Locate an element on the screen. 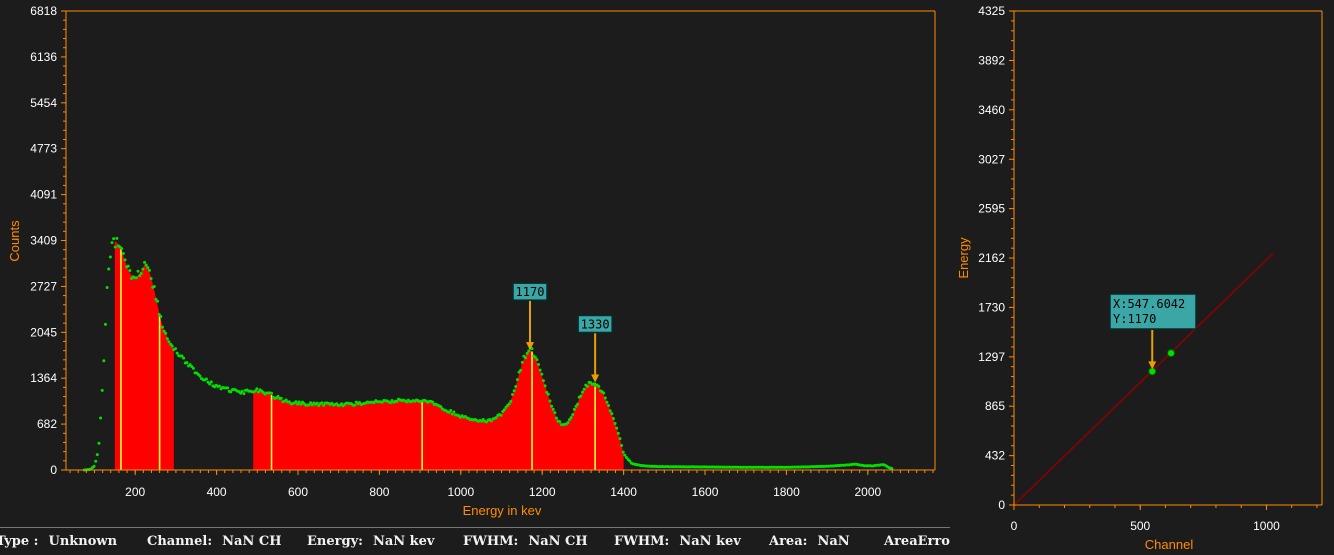 Image resolution: width=1334 pixels, height=555 pixels. cal-y-tick-label: 4325 is located at coordinates (991, 11).